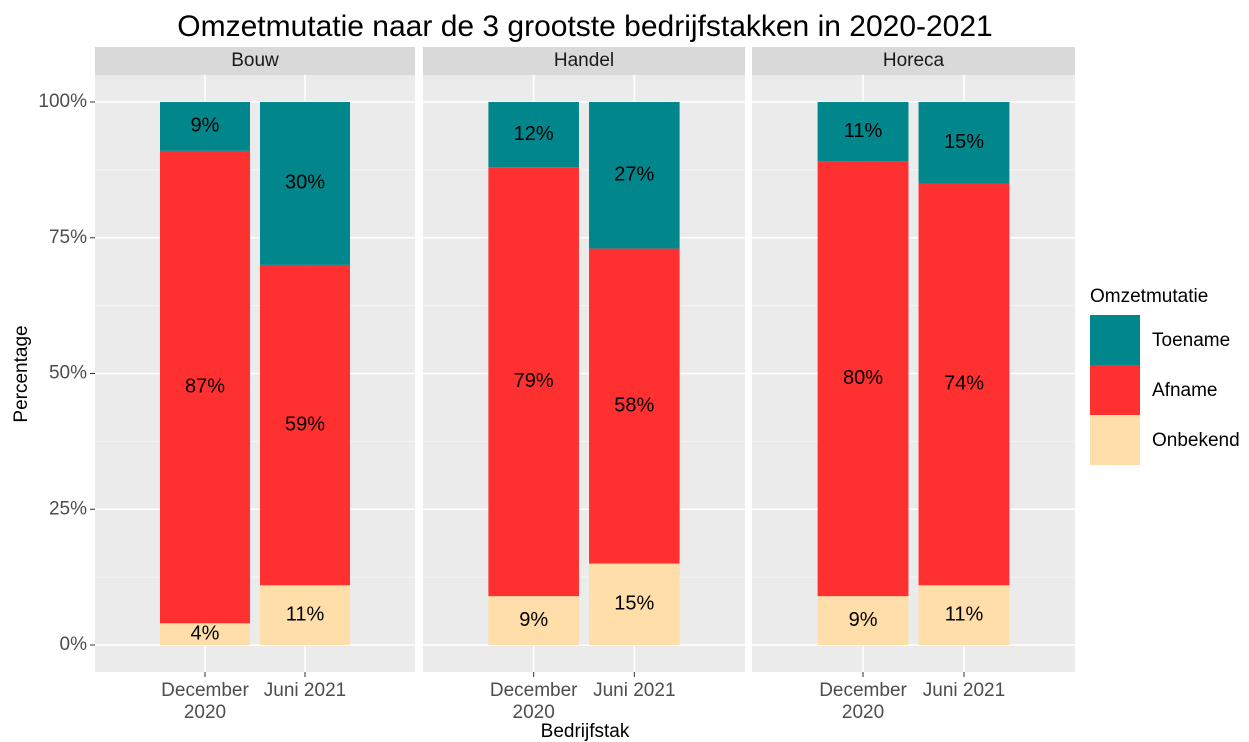  I want to click on data-label: 79%, so click(534, 381).